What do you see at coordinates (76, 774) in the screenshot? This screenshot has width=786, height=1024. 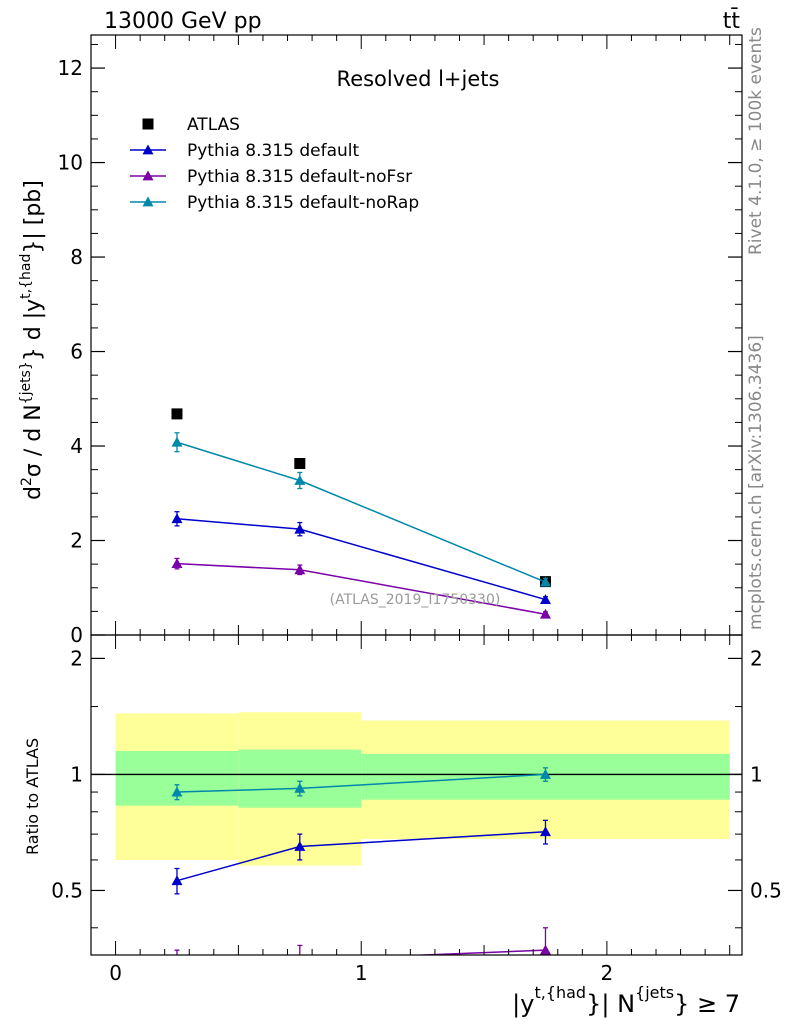 I see `ratio-y-tick-label: 1` at bounding box center [76, 774].